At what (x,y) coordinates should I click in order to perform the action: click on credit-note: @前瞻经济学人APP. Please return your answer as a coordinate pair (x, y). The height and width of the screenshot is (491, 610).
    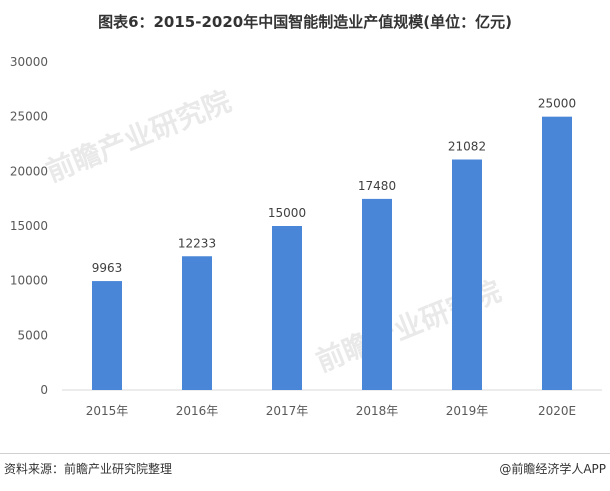
    Looking at the image, I should click on (552, 469).